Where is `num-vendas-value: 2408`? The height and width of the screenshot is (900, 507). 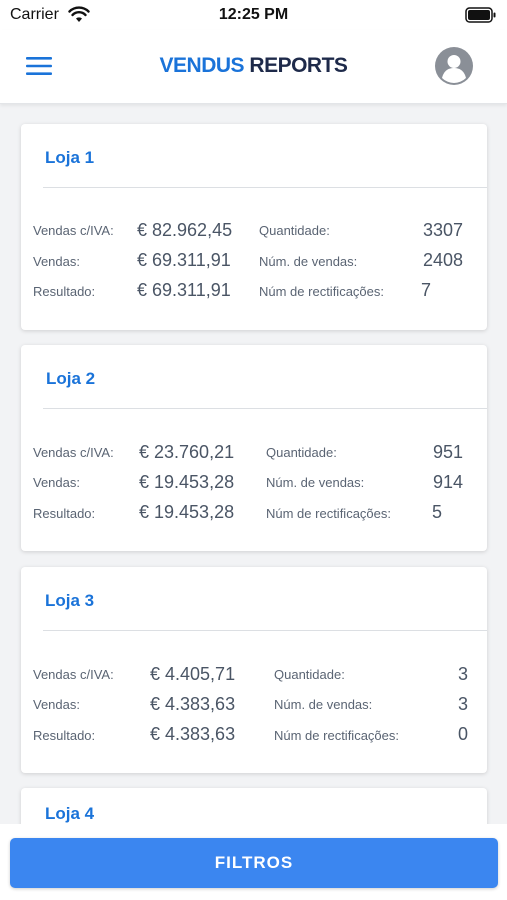
num-vendas-value: 2408 is located at coordinates (442, 260).